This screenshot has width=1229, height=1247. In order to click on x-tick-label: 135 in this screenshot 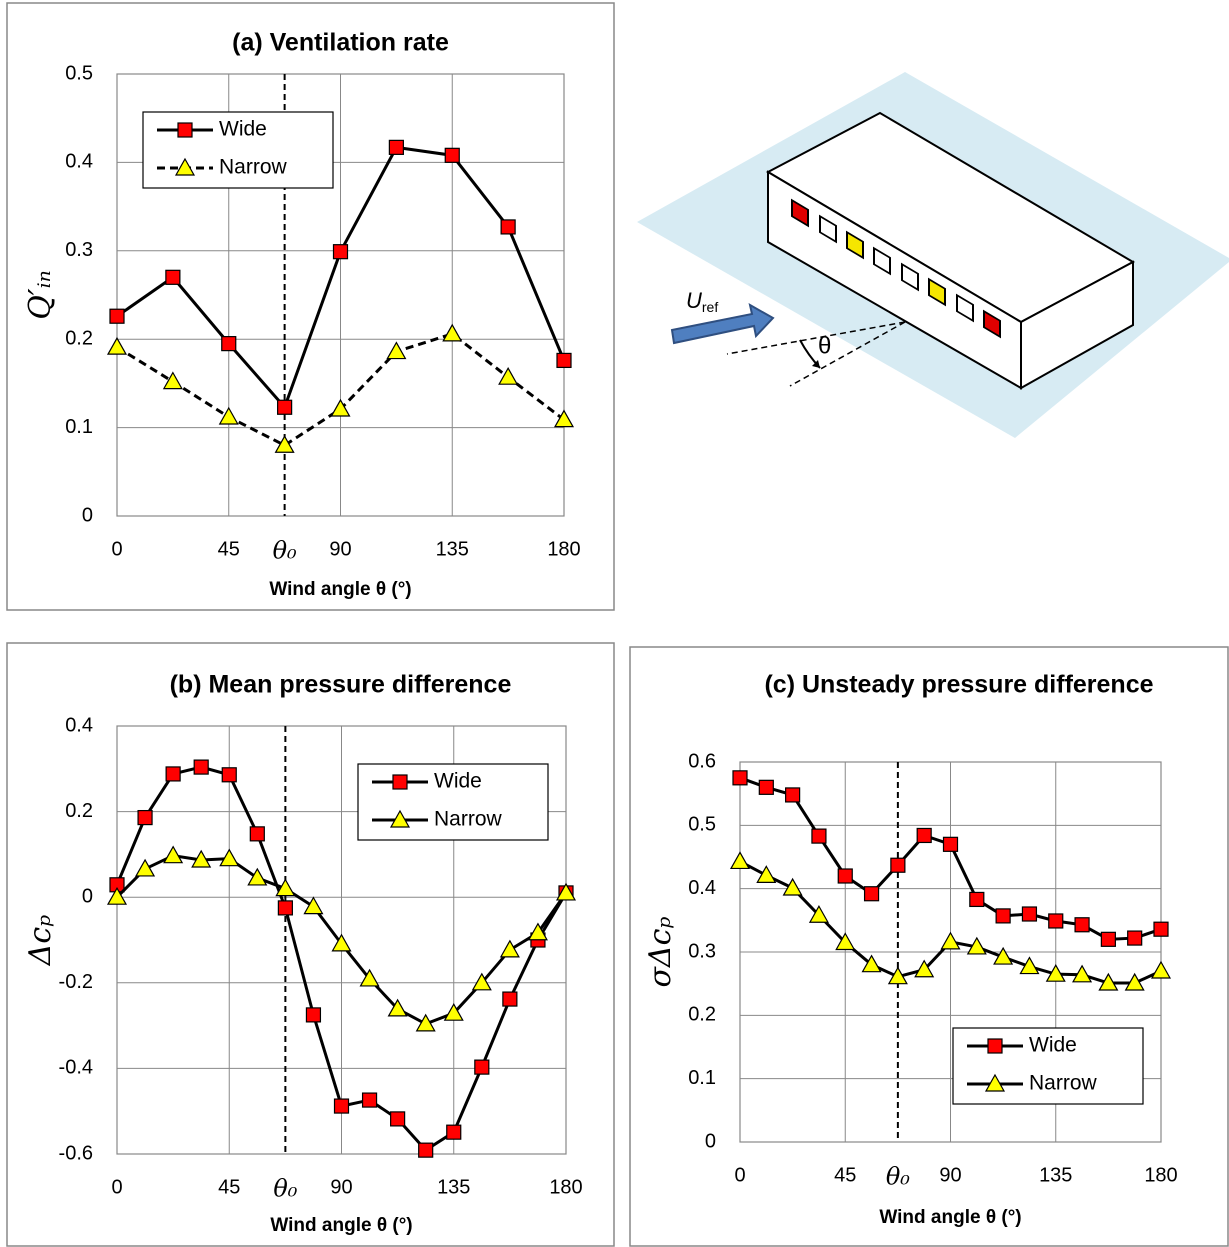, I will do `click(452, 549)`.